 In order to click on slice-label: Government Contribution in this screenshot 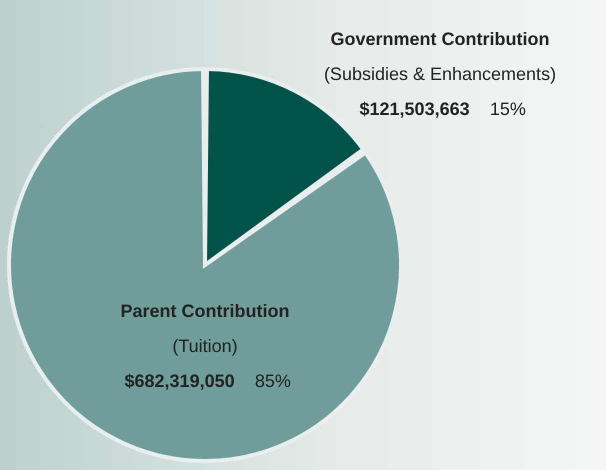, I will do `click(440, 39)`.